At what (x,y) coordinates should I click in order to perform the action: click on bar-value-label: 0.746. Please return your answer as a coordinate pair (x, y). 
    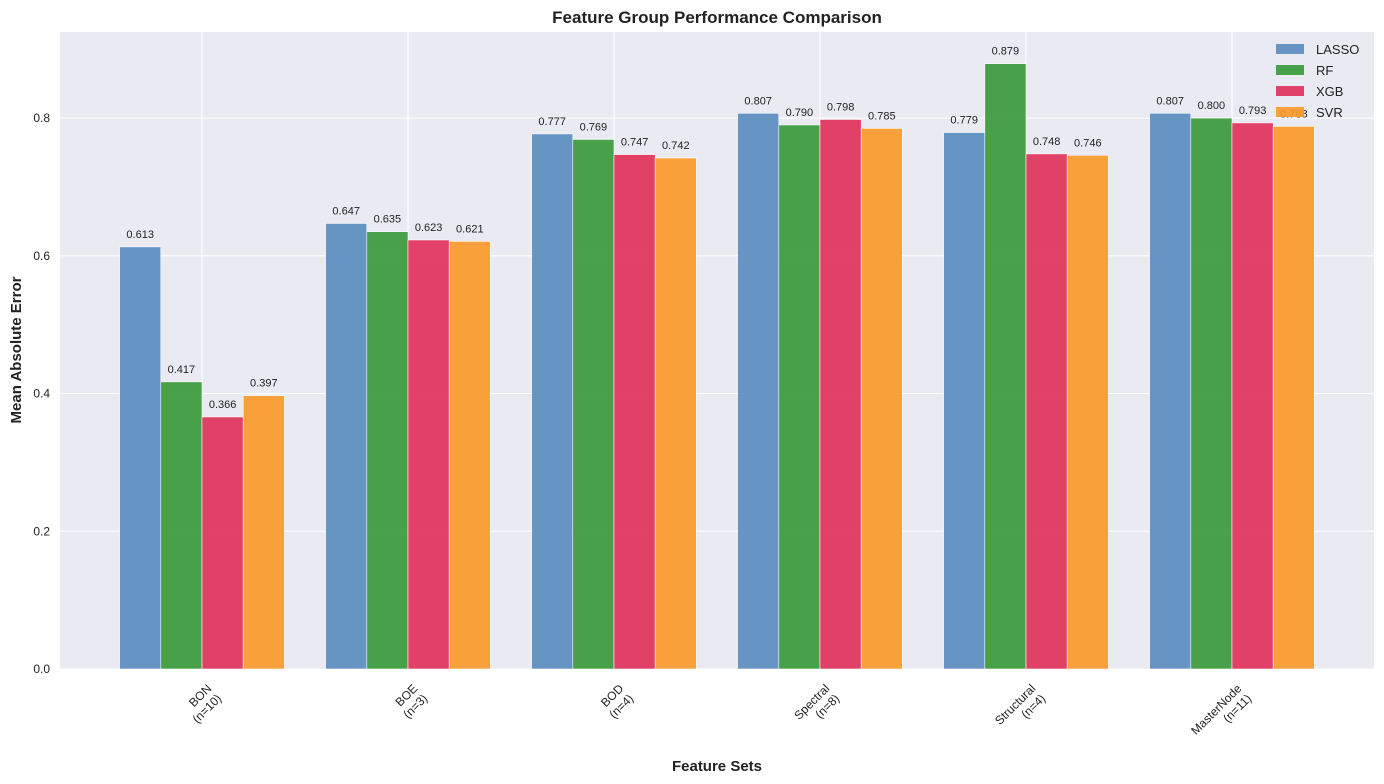
    Looking at the image, I should click on (1088, 143).